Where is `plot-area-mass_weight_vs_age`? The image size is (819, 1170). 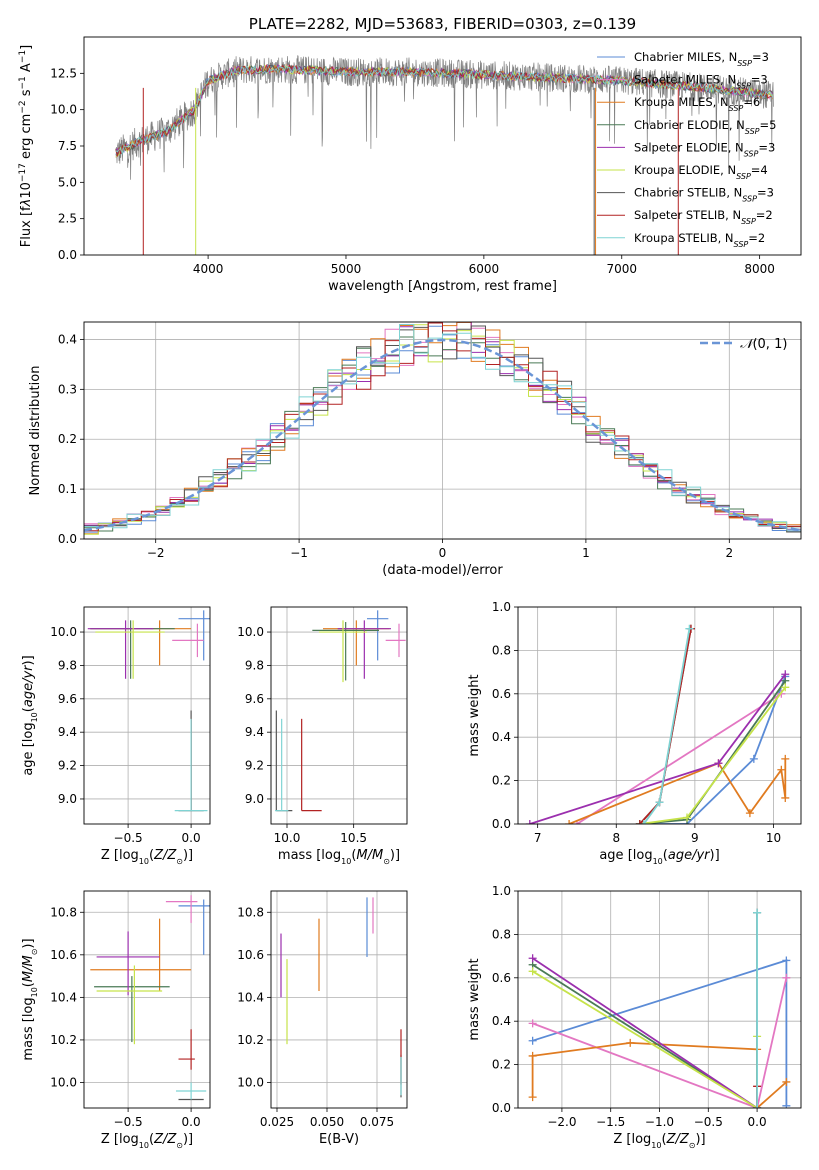
plot-area-mass_weight_vs_age is located at coordinates (657, 724).